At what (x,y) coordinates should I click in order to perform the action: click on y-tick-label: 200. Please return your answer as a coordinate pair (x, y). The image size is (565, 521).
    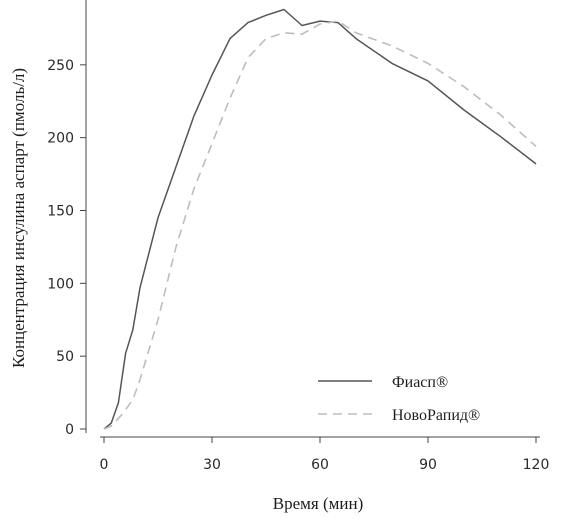
    Looking at the image, I should click on (60, 139).